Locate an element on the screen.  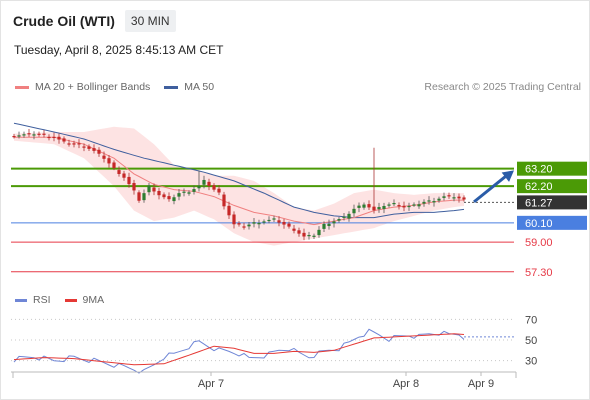
x-tick-Apr-7: Apr 7 is located at coordinates (211, 384).